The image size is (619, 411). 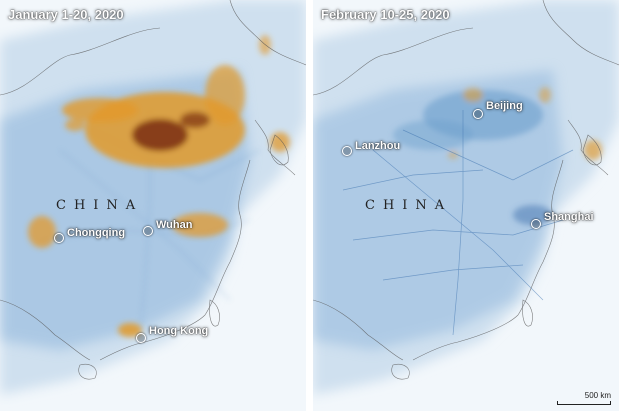 I want to click on city-marker-shanghai: Shanghai, so click(x=562, y=220).